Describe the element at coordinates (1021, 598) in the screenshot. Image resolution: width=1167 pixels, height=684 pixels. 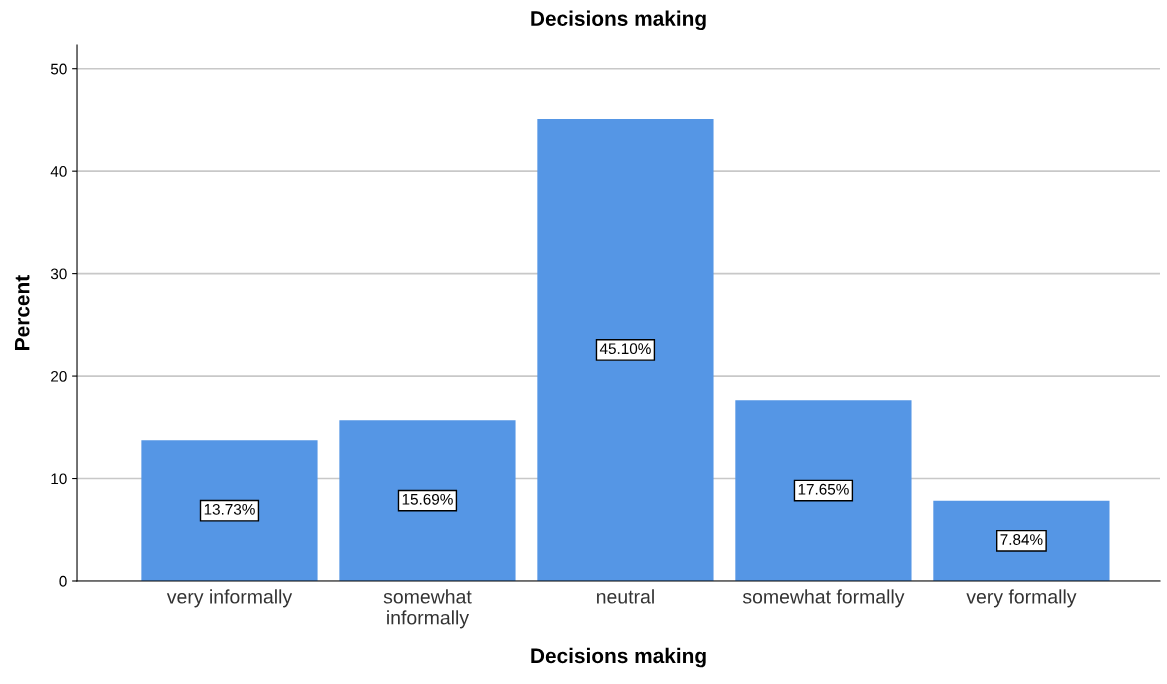
I see `x-tick-label: very formally` at that location.